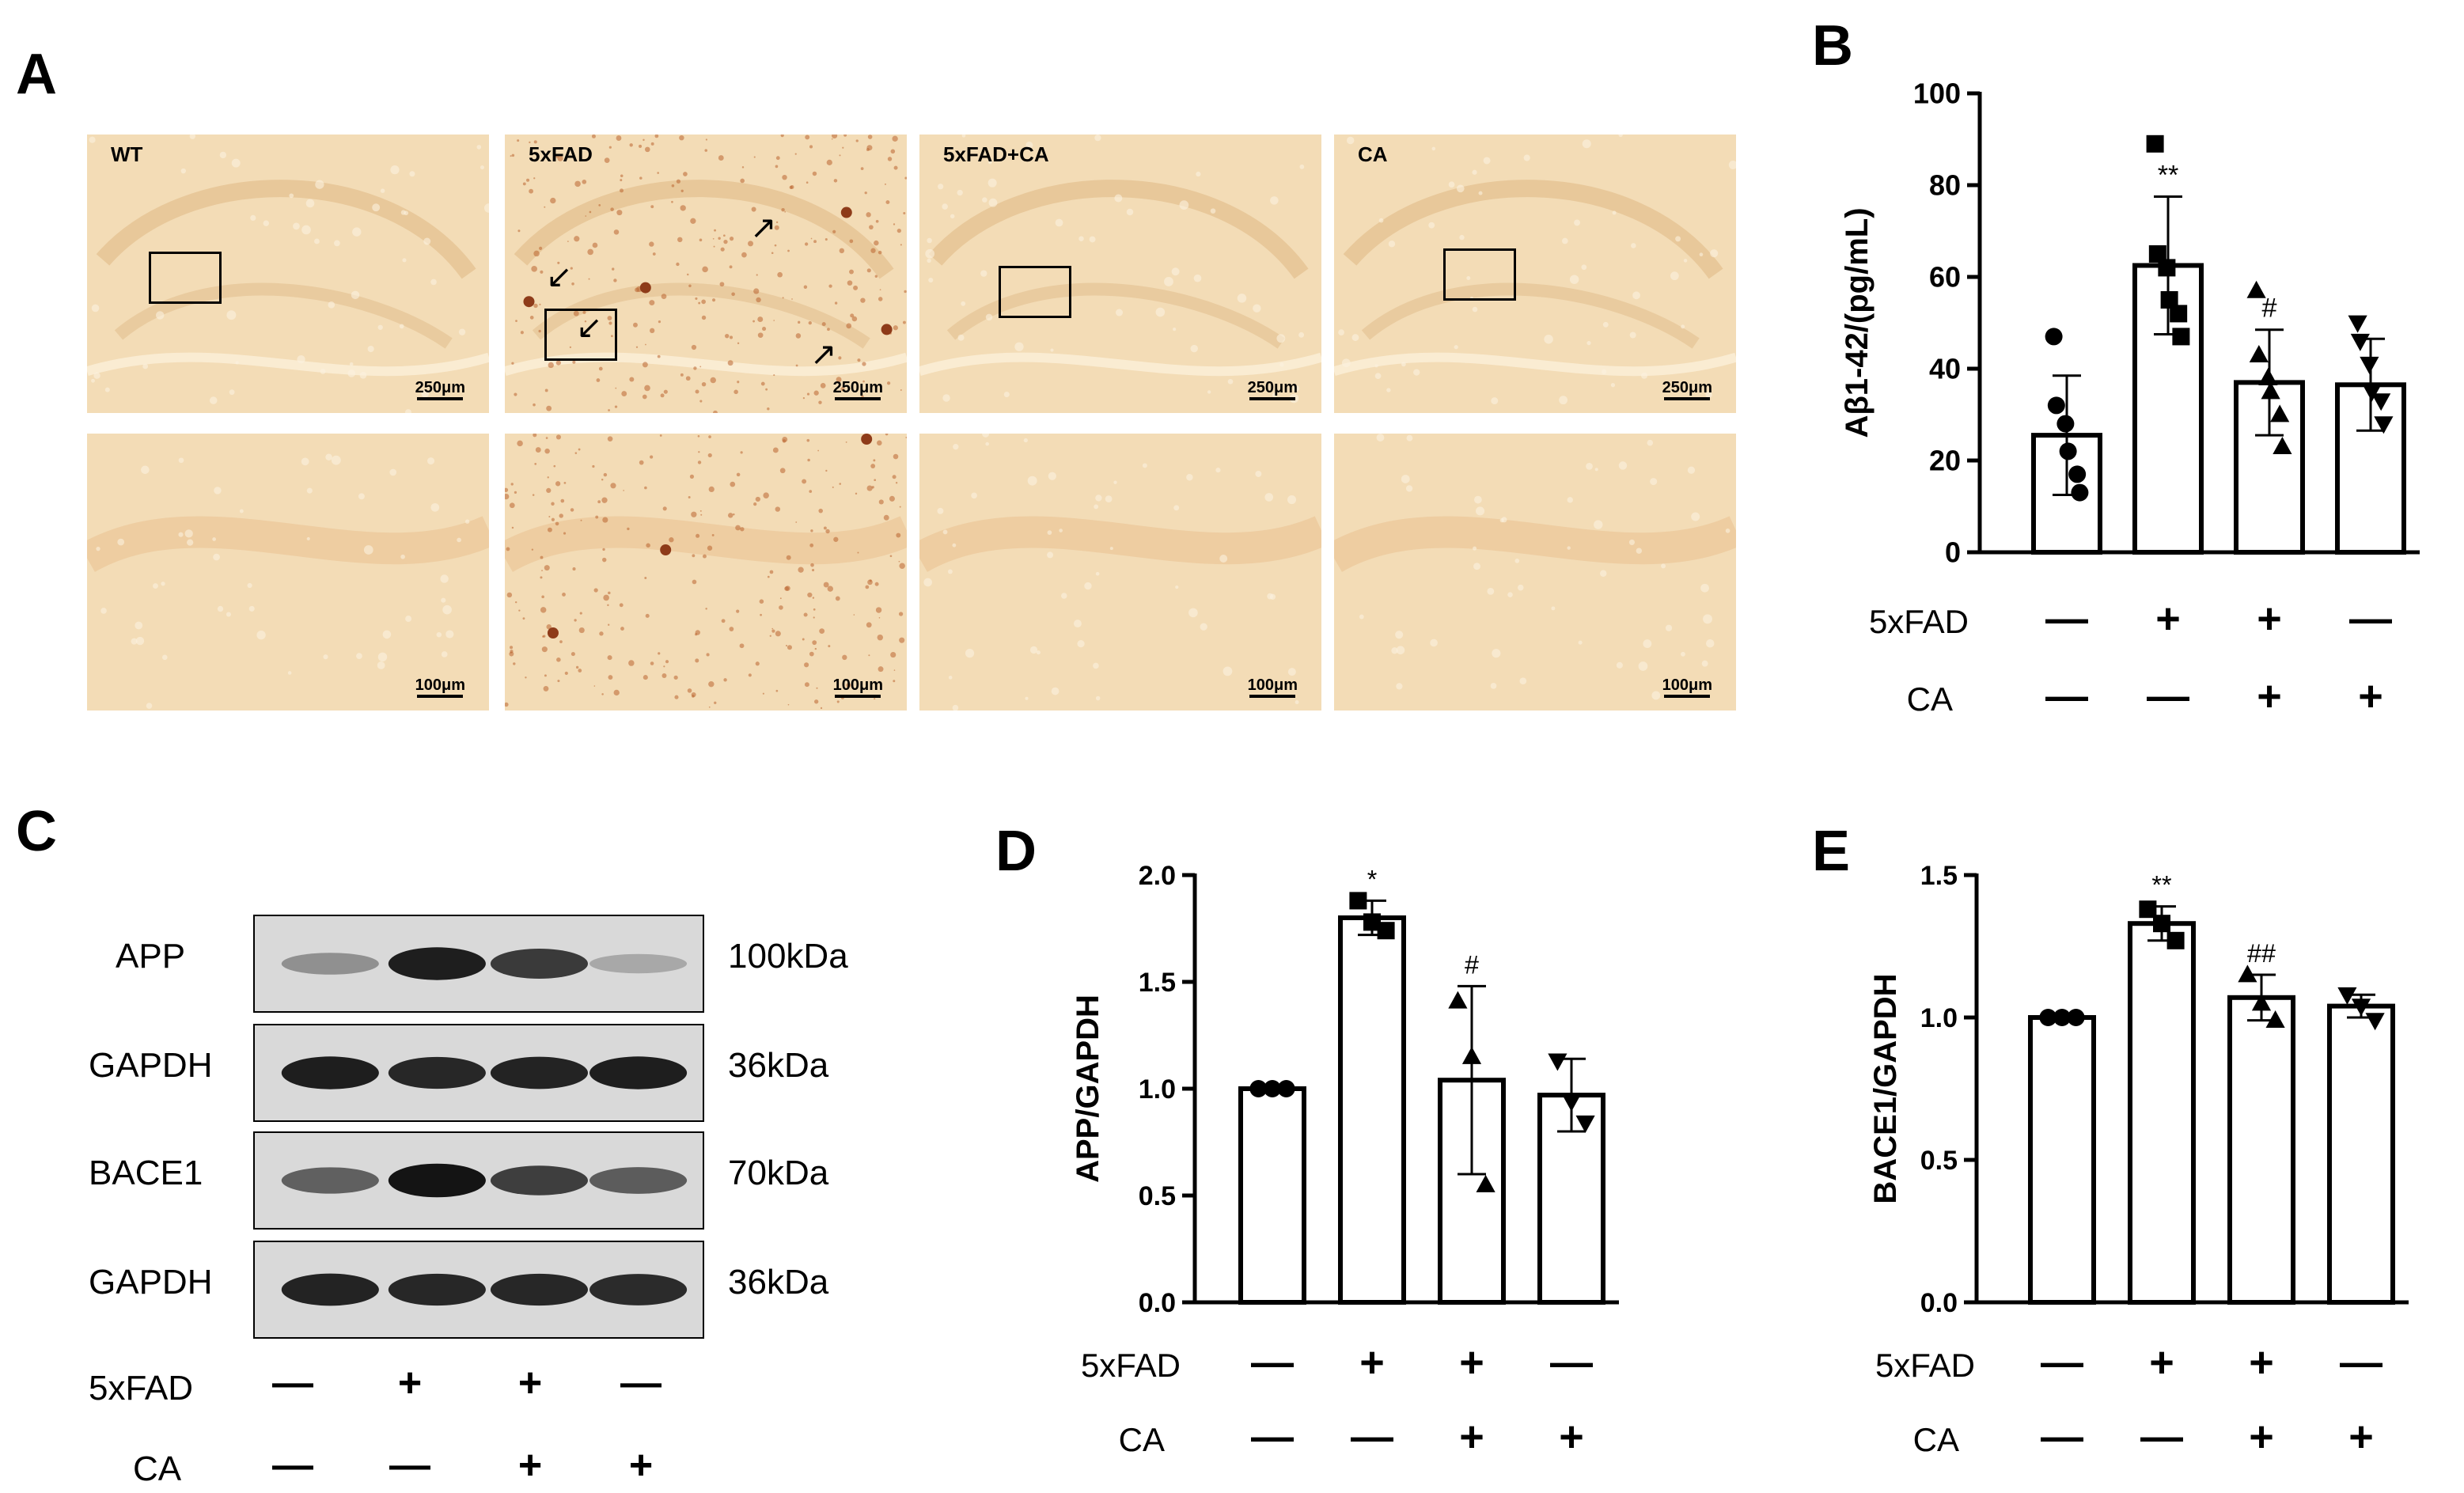  I want to click on y-tick-label: 2.0, so click(1157, 876).